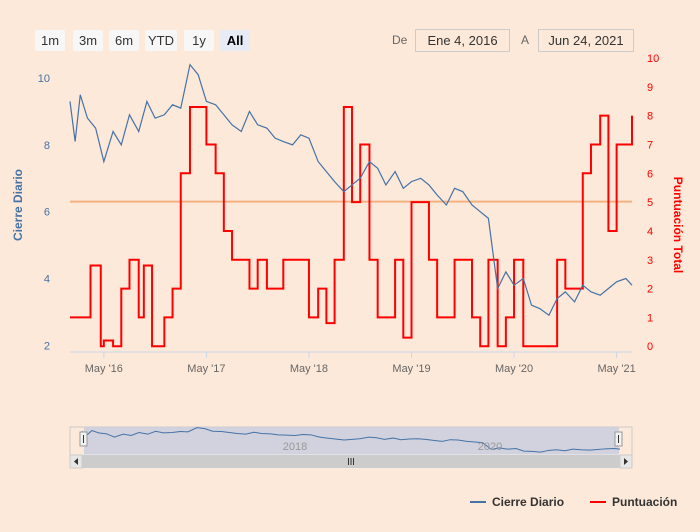 This screenshot has width=700, height=532. Describe the element at coordinates (678, 225) in the screenshot. I see `y-axis-right-title: Puntuación Total` at that location.